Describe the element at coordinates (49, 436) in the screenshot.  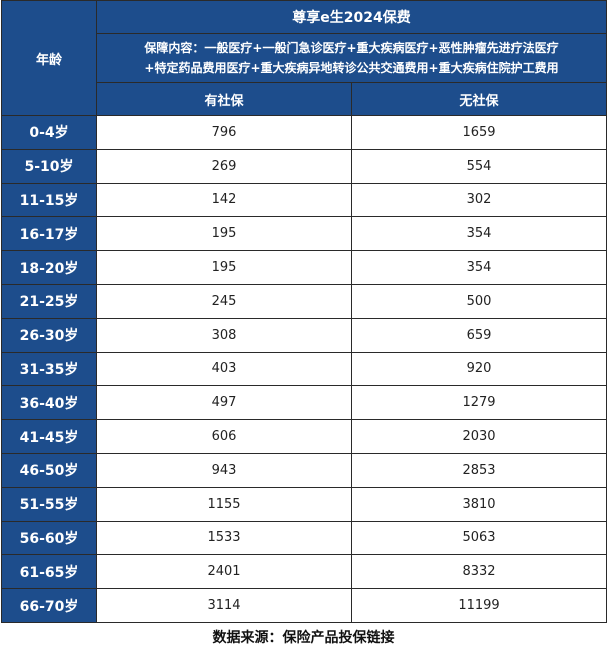
I see `age-cell: 41-45岁` at that location.